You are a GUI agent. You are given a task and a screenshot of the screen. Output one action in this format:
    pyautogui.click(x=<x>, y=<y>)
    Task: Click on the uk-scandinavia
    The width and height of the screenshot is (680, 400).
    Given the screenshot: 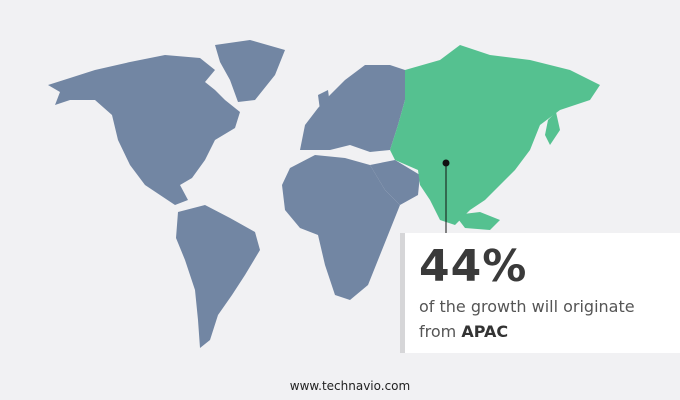 What is the action you would take?
    pyautogui.click(x=324, y=100)
    